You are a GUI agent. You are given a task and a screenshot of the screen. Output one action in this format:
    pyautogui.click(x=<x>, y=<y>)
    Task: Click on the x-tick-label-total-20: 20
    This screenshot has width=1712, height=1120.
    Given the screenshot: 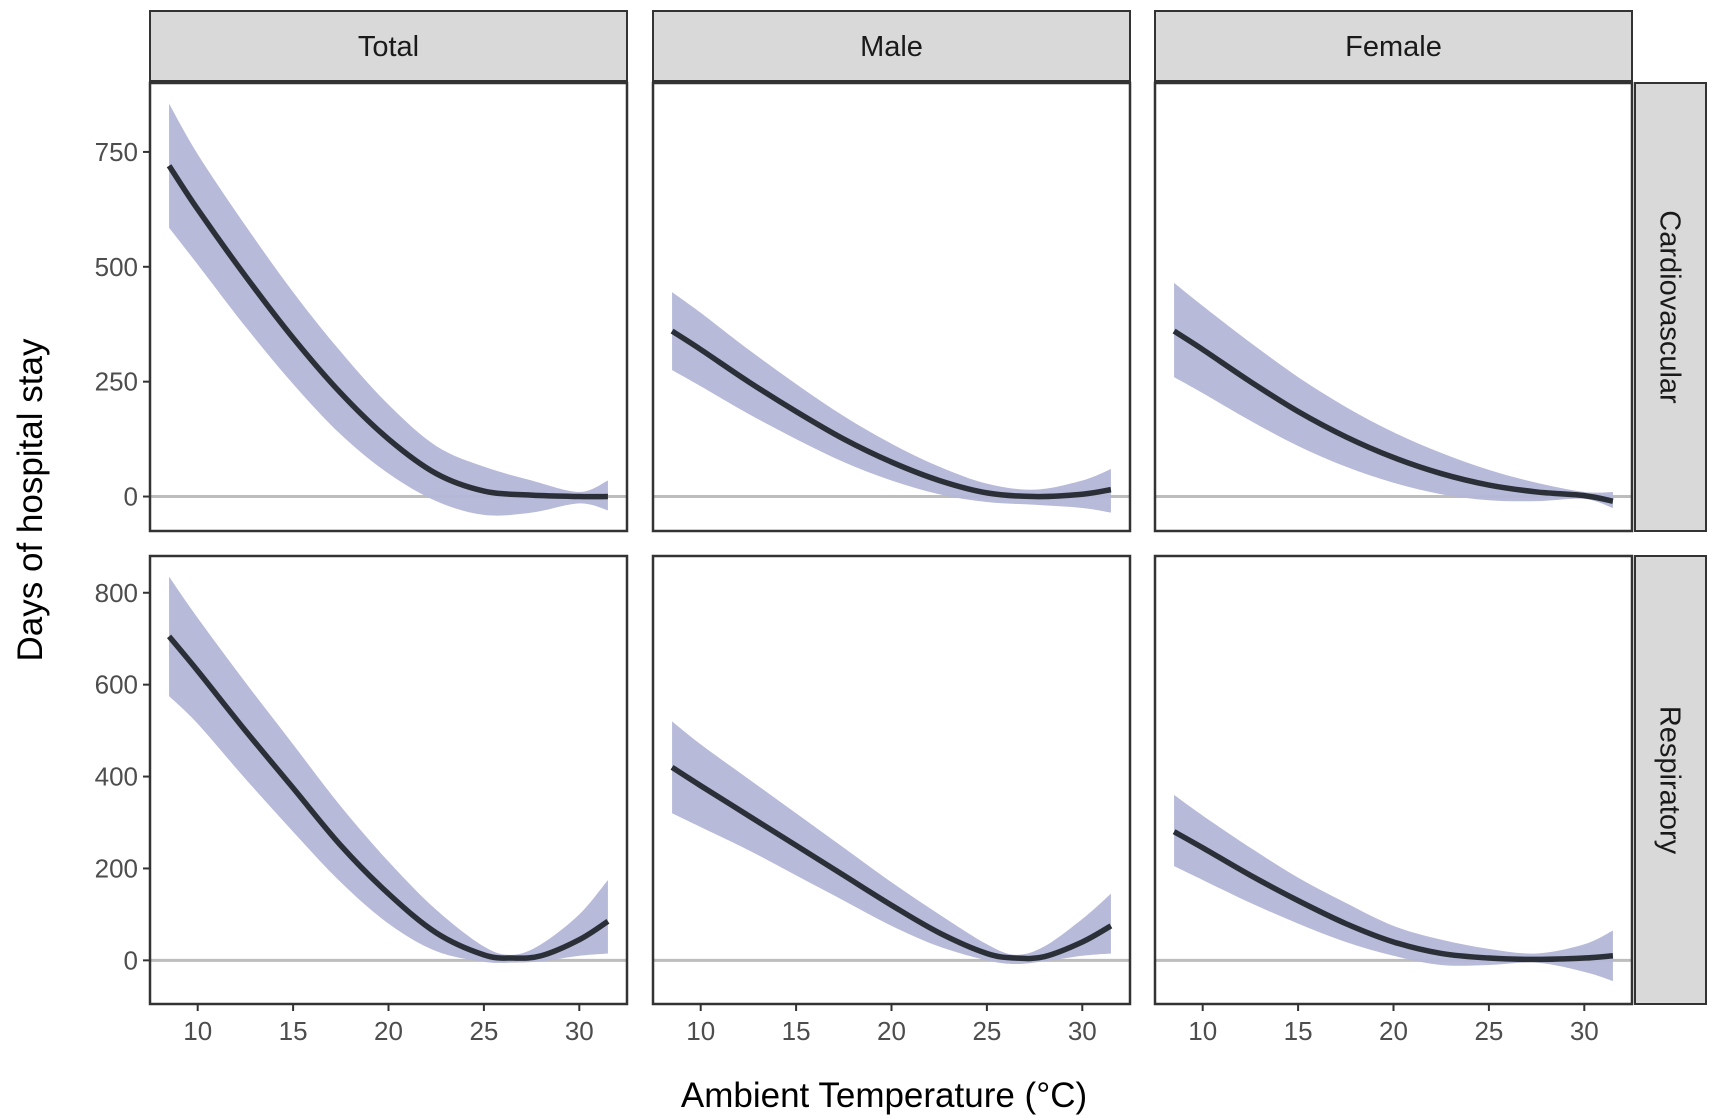 What is the action you would take?
    pyautogui.click(x=388, y=1031)
    